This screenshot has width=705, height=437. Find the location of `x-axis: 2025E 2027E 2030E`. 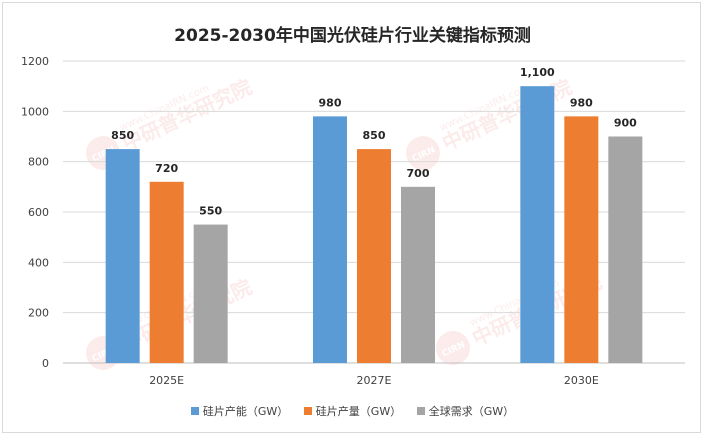

x-axis: 2025E 2027E 2030E is located at coordinates (374, 380).